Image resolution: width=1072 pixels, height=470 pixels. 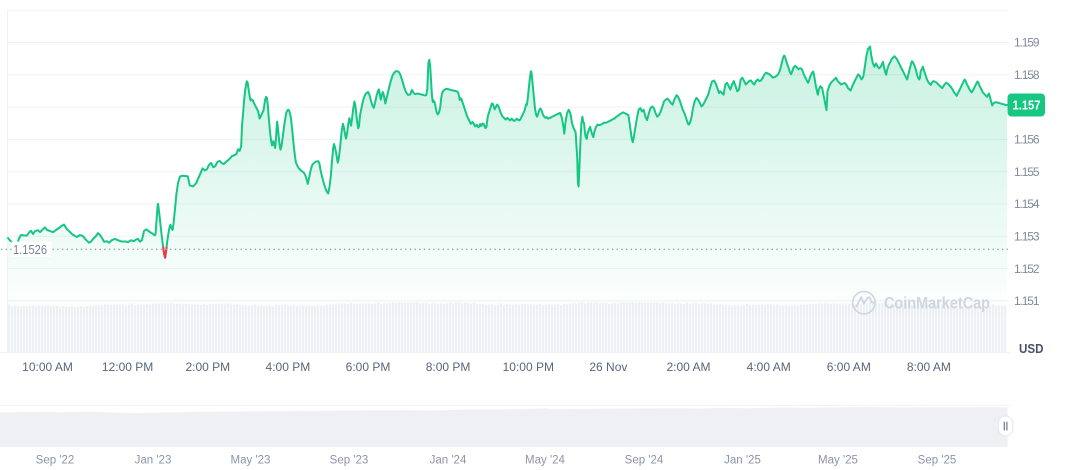 I want to click on svg-text: May '24, so click(x=545, y=461).